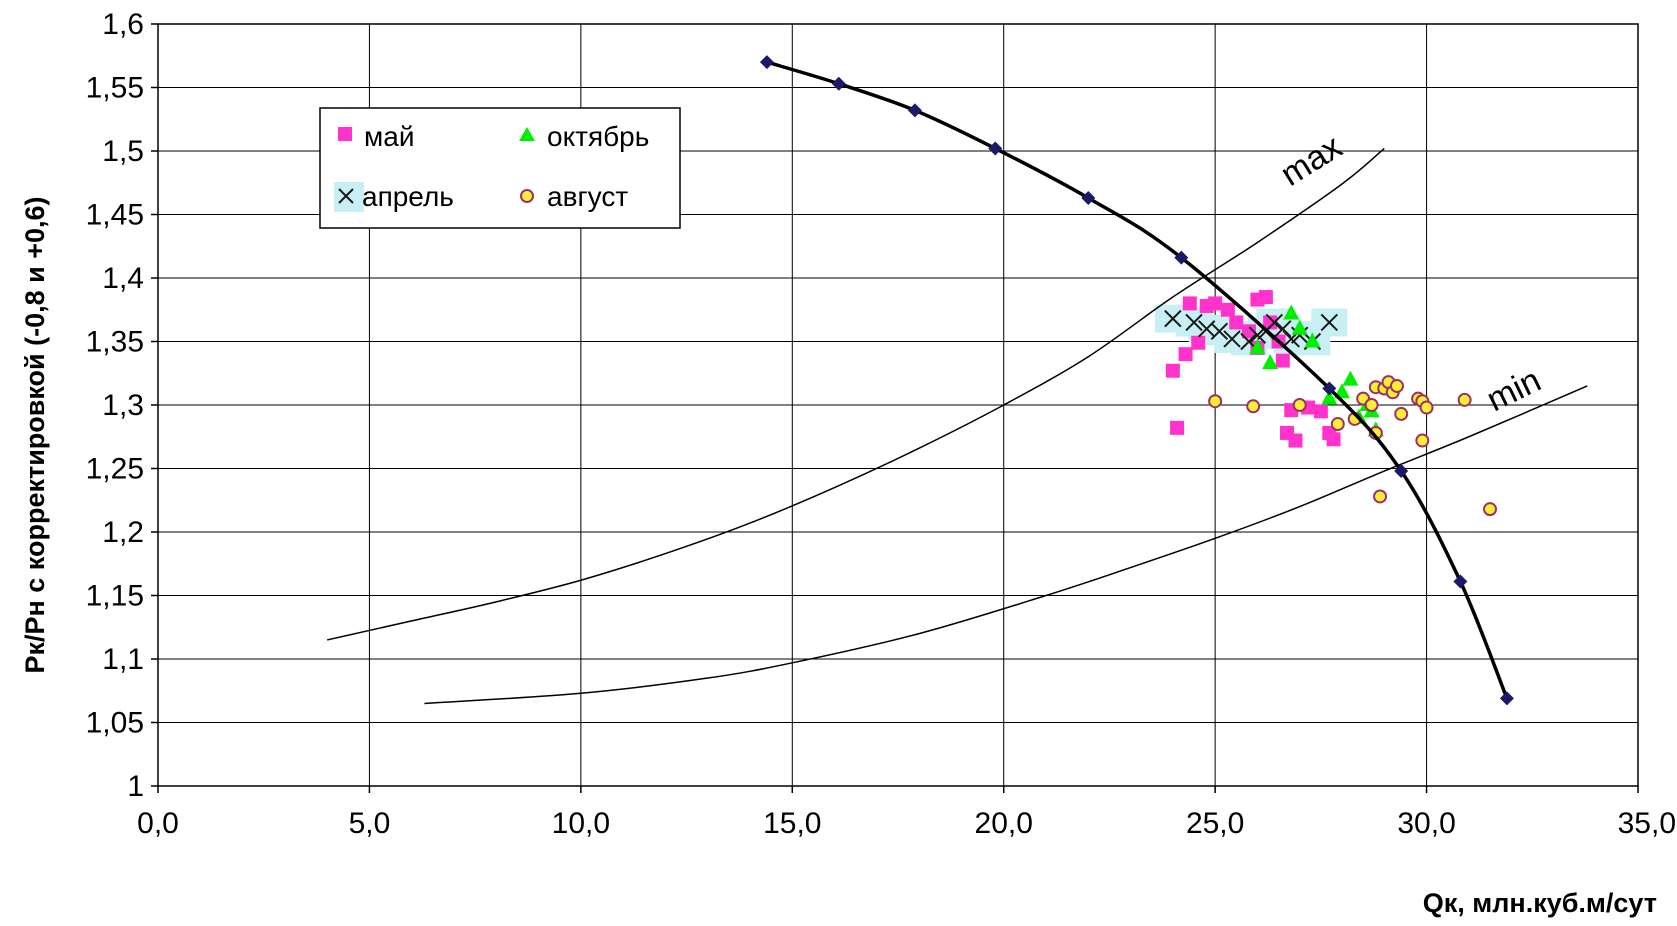 The width and height of the screenshot is (1677, 926). What do you see at coordinates (1514, 390) in the screenshot?
I see `min-curve-label: min` at bounding box center [1514, 390].